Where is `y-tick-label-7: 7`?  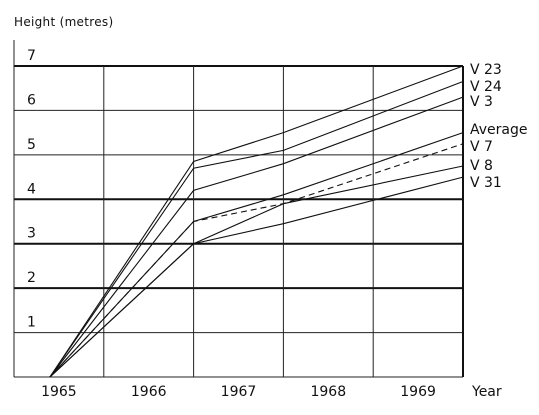 y-tick-label-7: 7 is located at coordinates (31, 56).